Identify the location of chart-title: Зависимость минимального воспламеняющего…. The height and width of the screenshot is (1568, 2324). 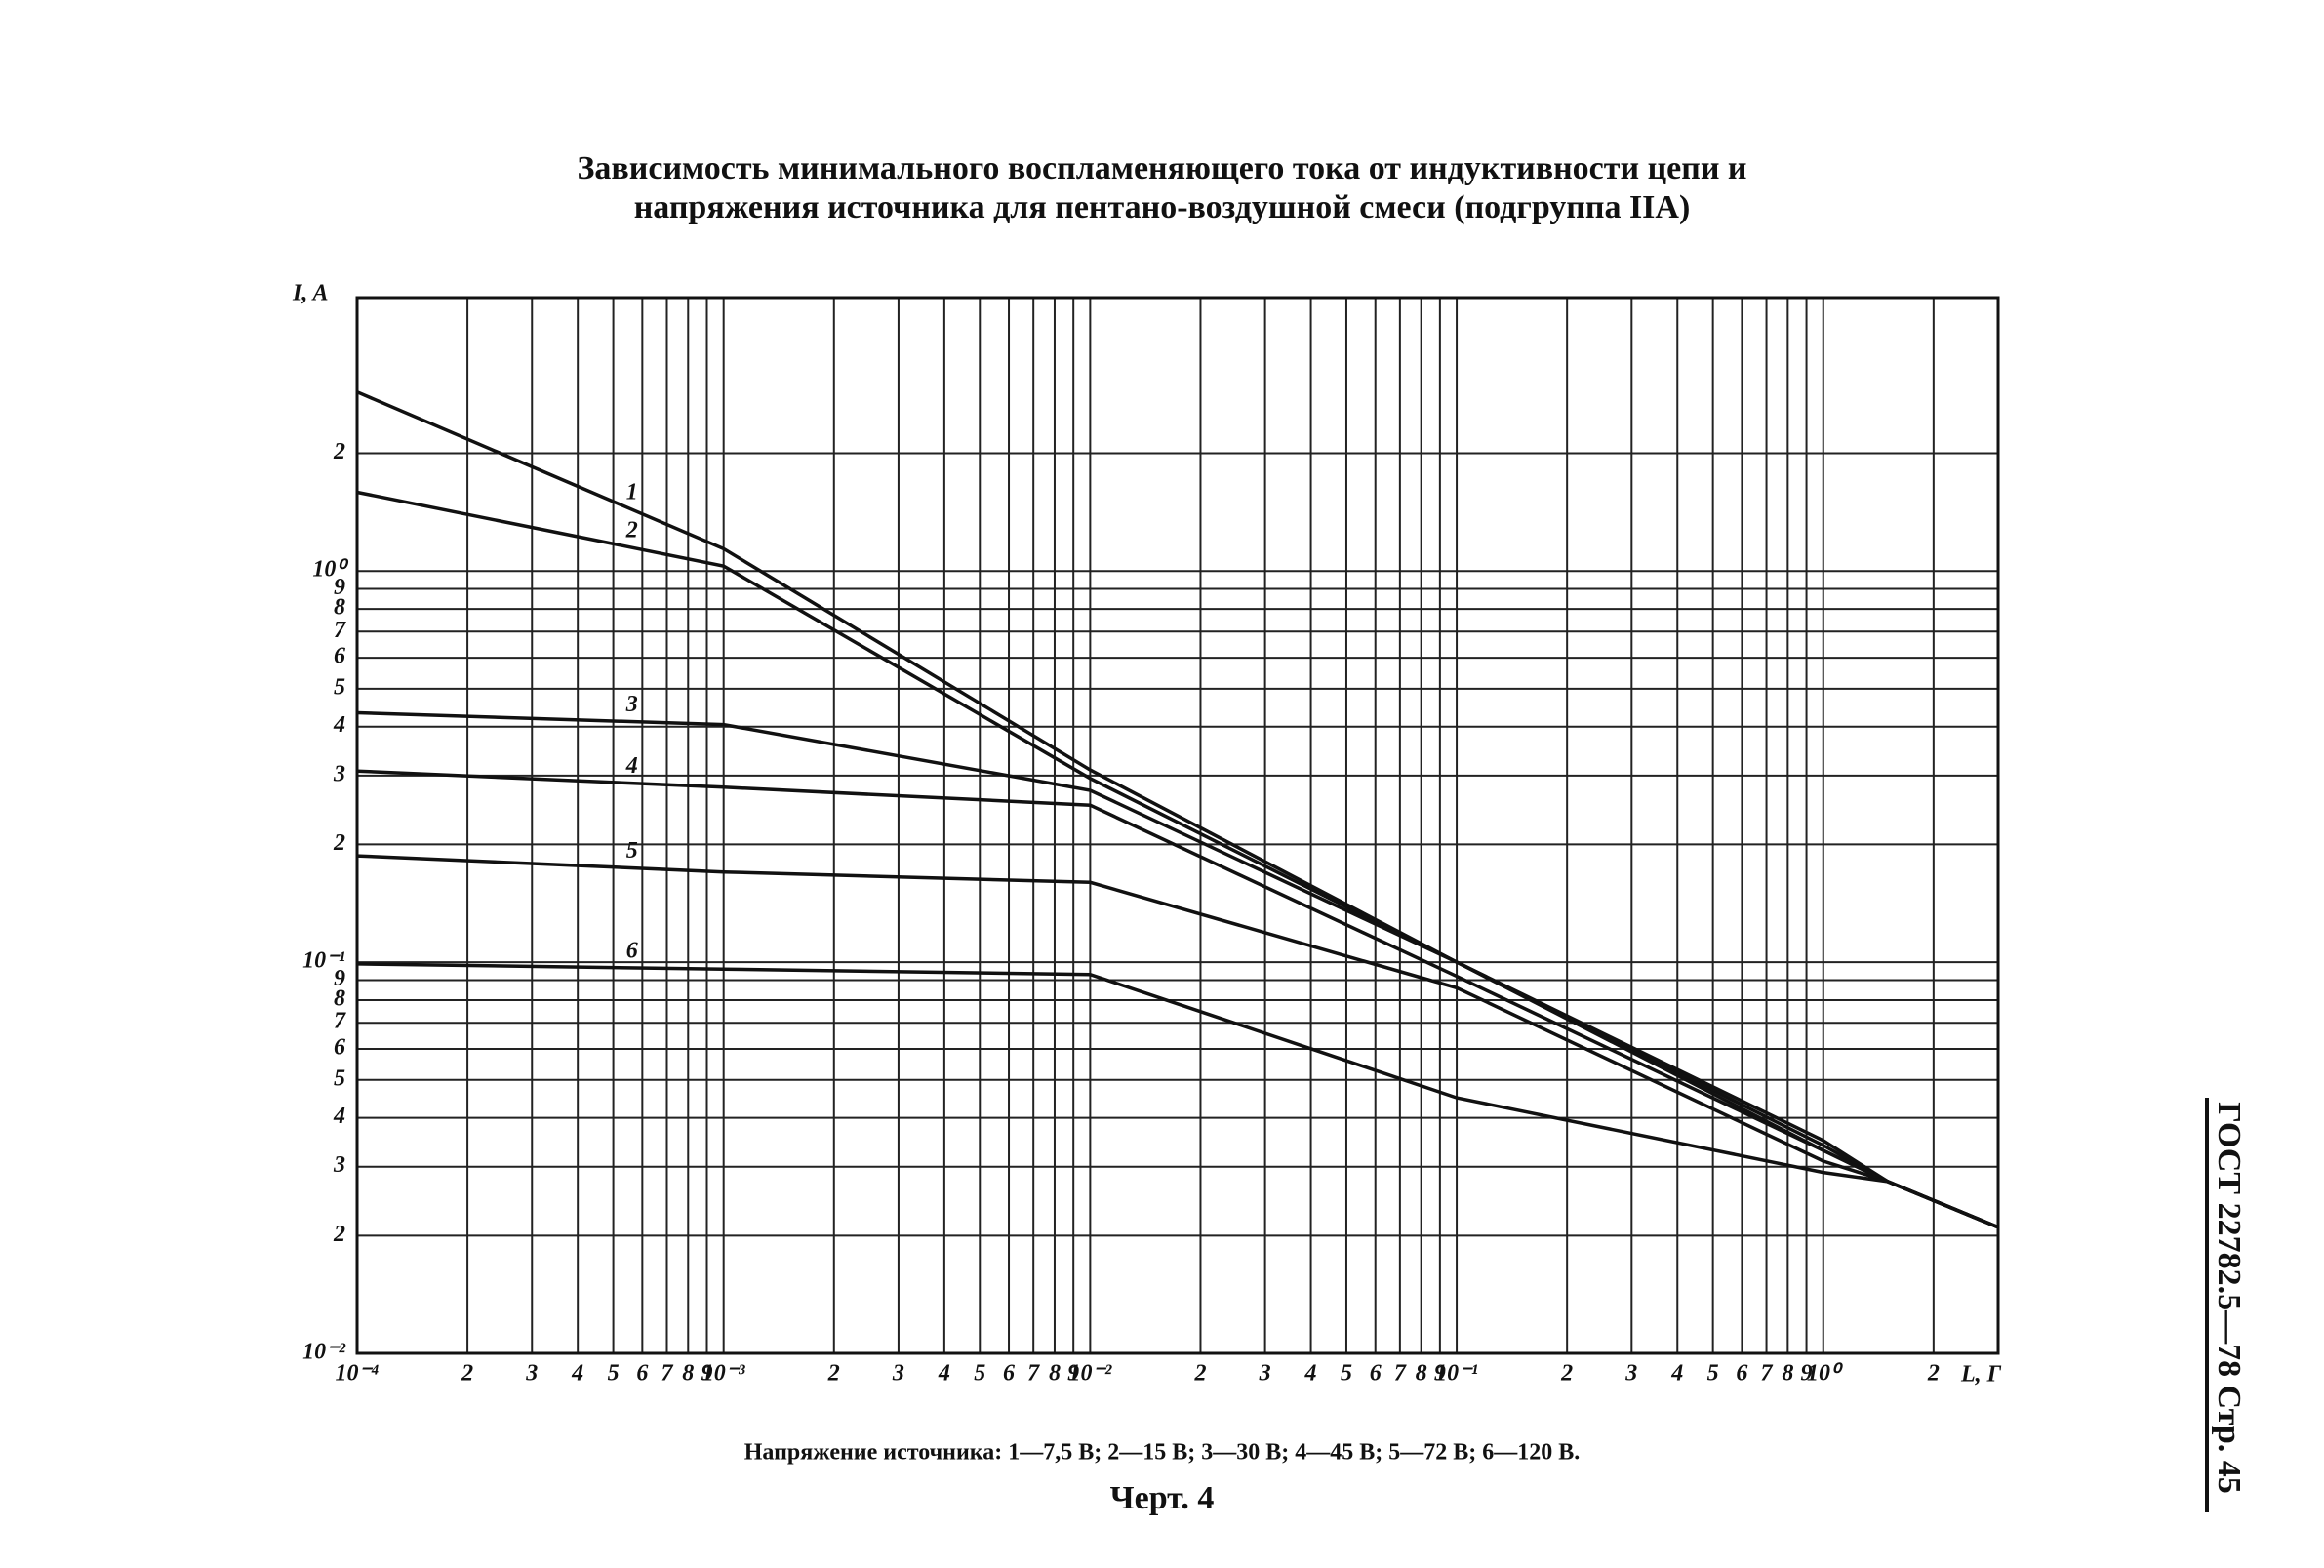
(1161, 168).